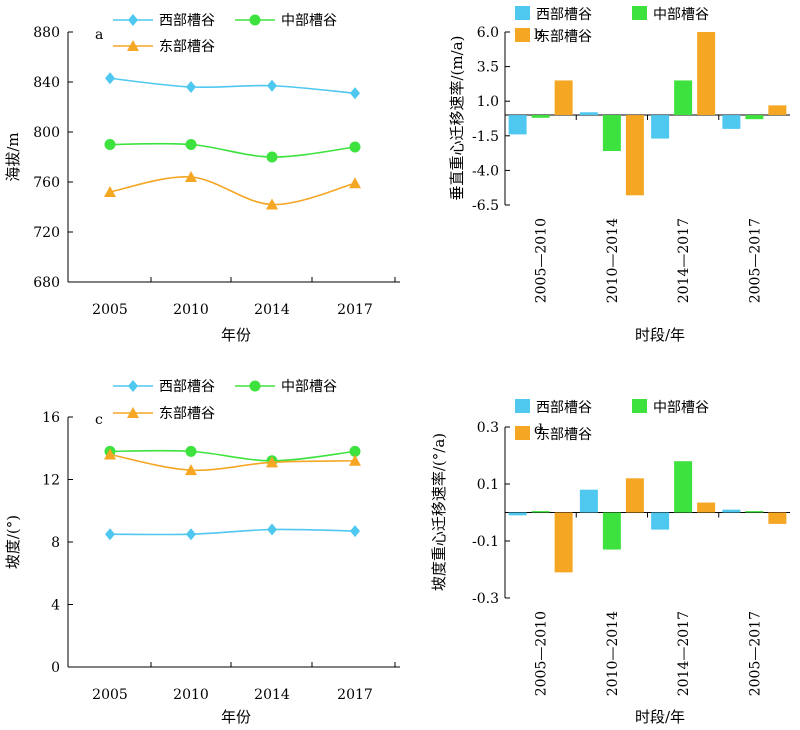 The height and width of the screenshot is (730, 800). I want to click on y-tick-label: 800, so click(46, 133).